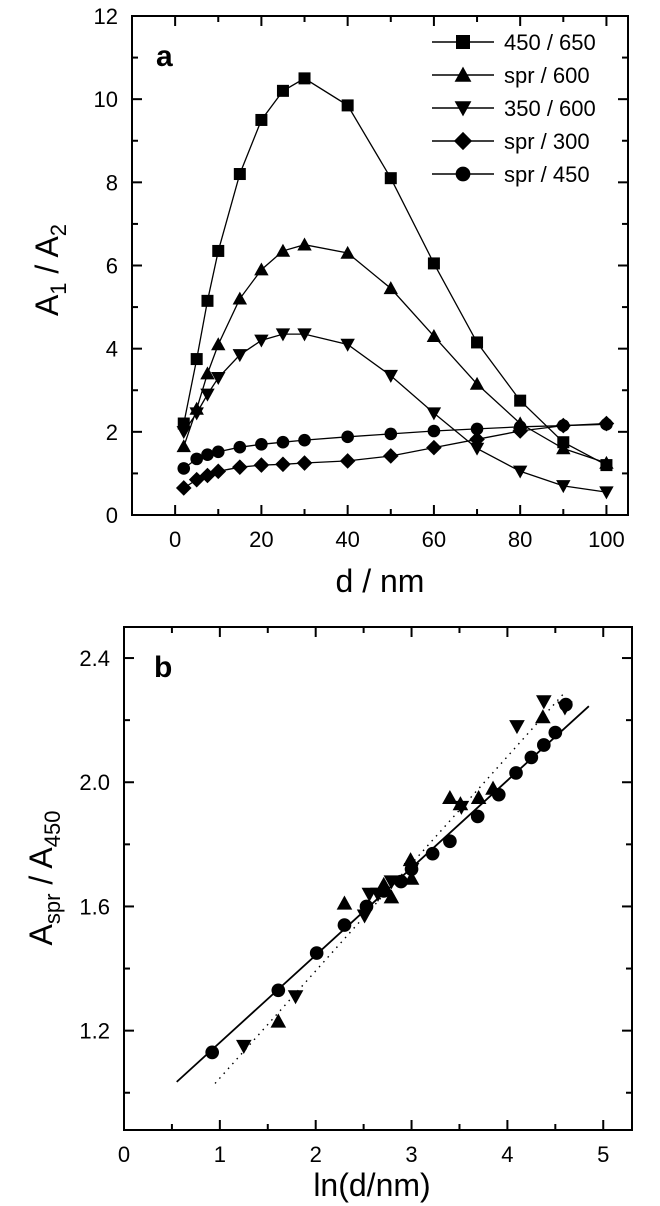  What do you see at coordinates (550, 42) in the screenshot?
I see `legend-label-450-650: 450 / 650` at bounding box center [550, 42].